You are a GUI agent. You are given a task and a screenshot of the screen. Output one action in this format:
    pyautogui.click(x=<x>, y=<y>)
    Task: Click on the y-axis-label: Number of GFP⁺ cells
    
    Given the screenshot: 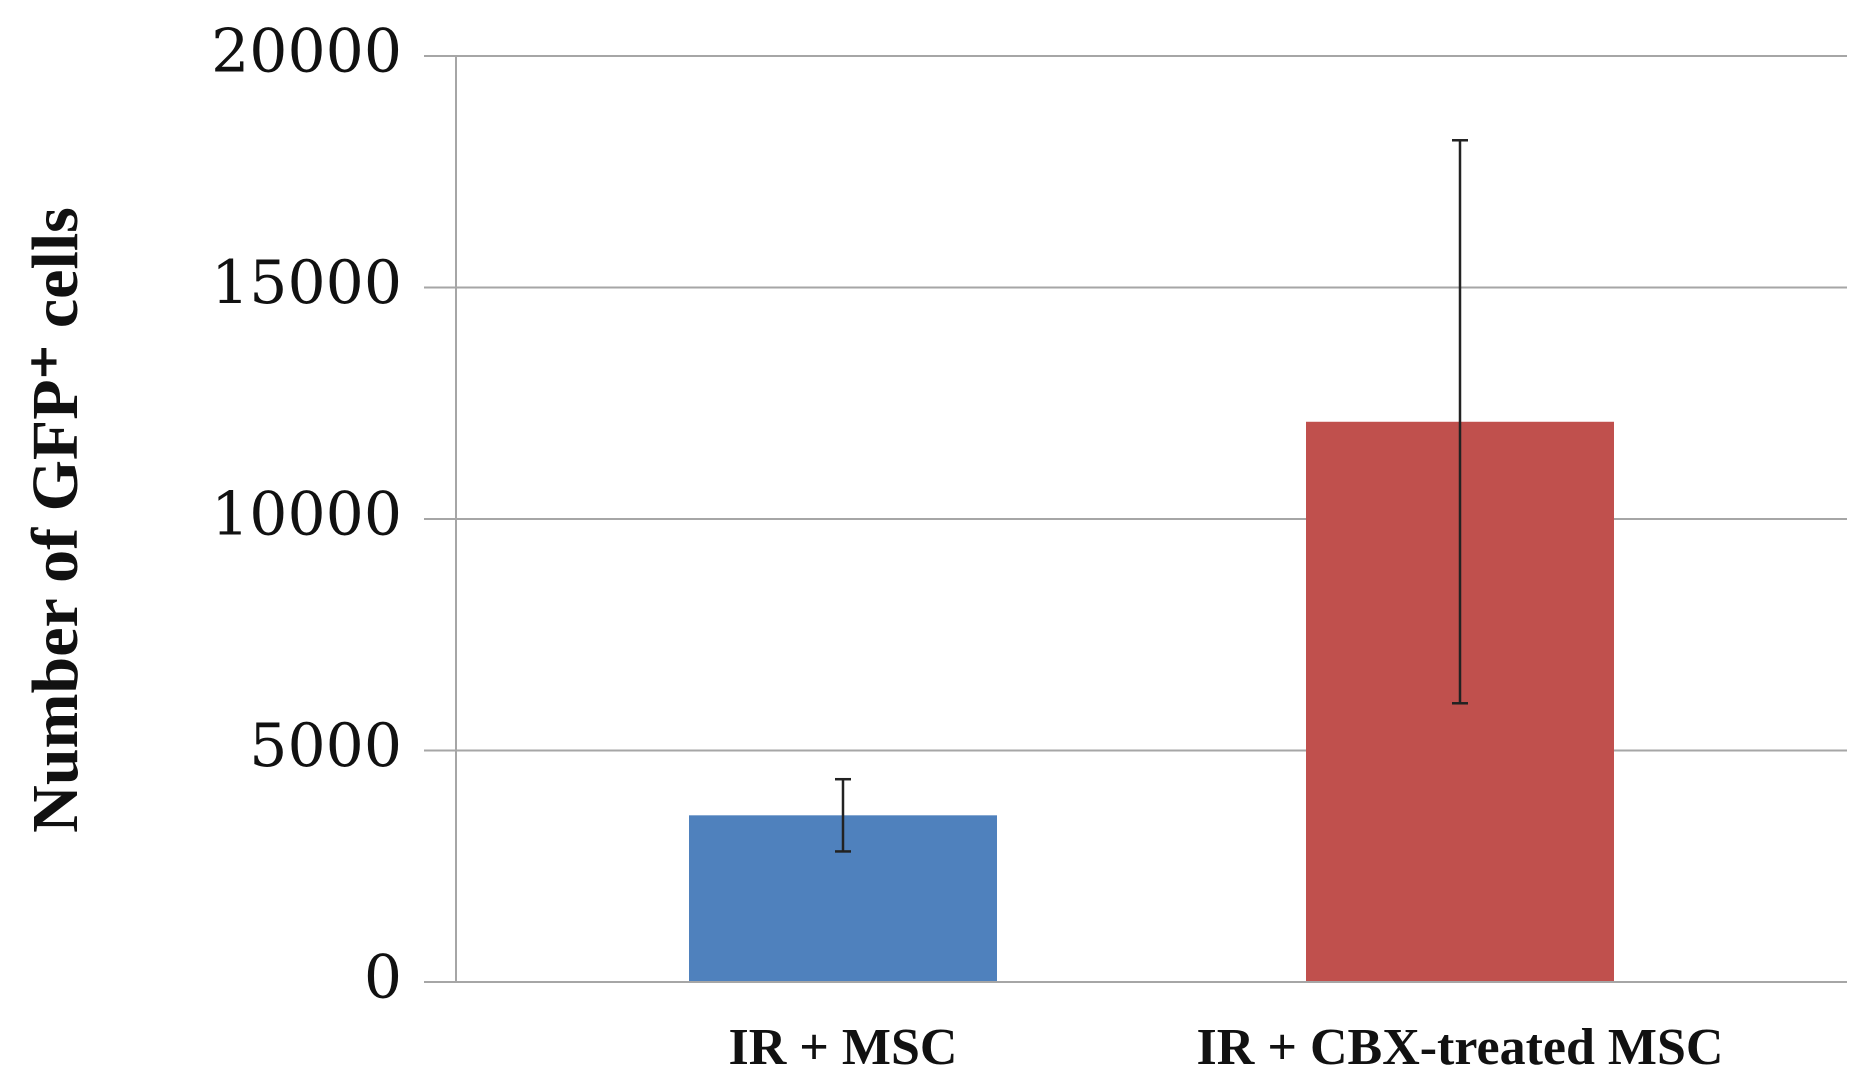 What is the action you would take?
    pyautogui.click(x=55, y=520)
    